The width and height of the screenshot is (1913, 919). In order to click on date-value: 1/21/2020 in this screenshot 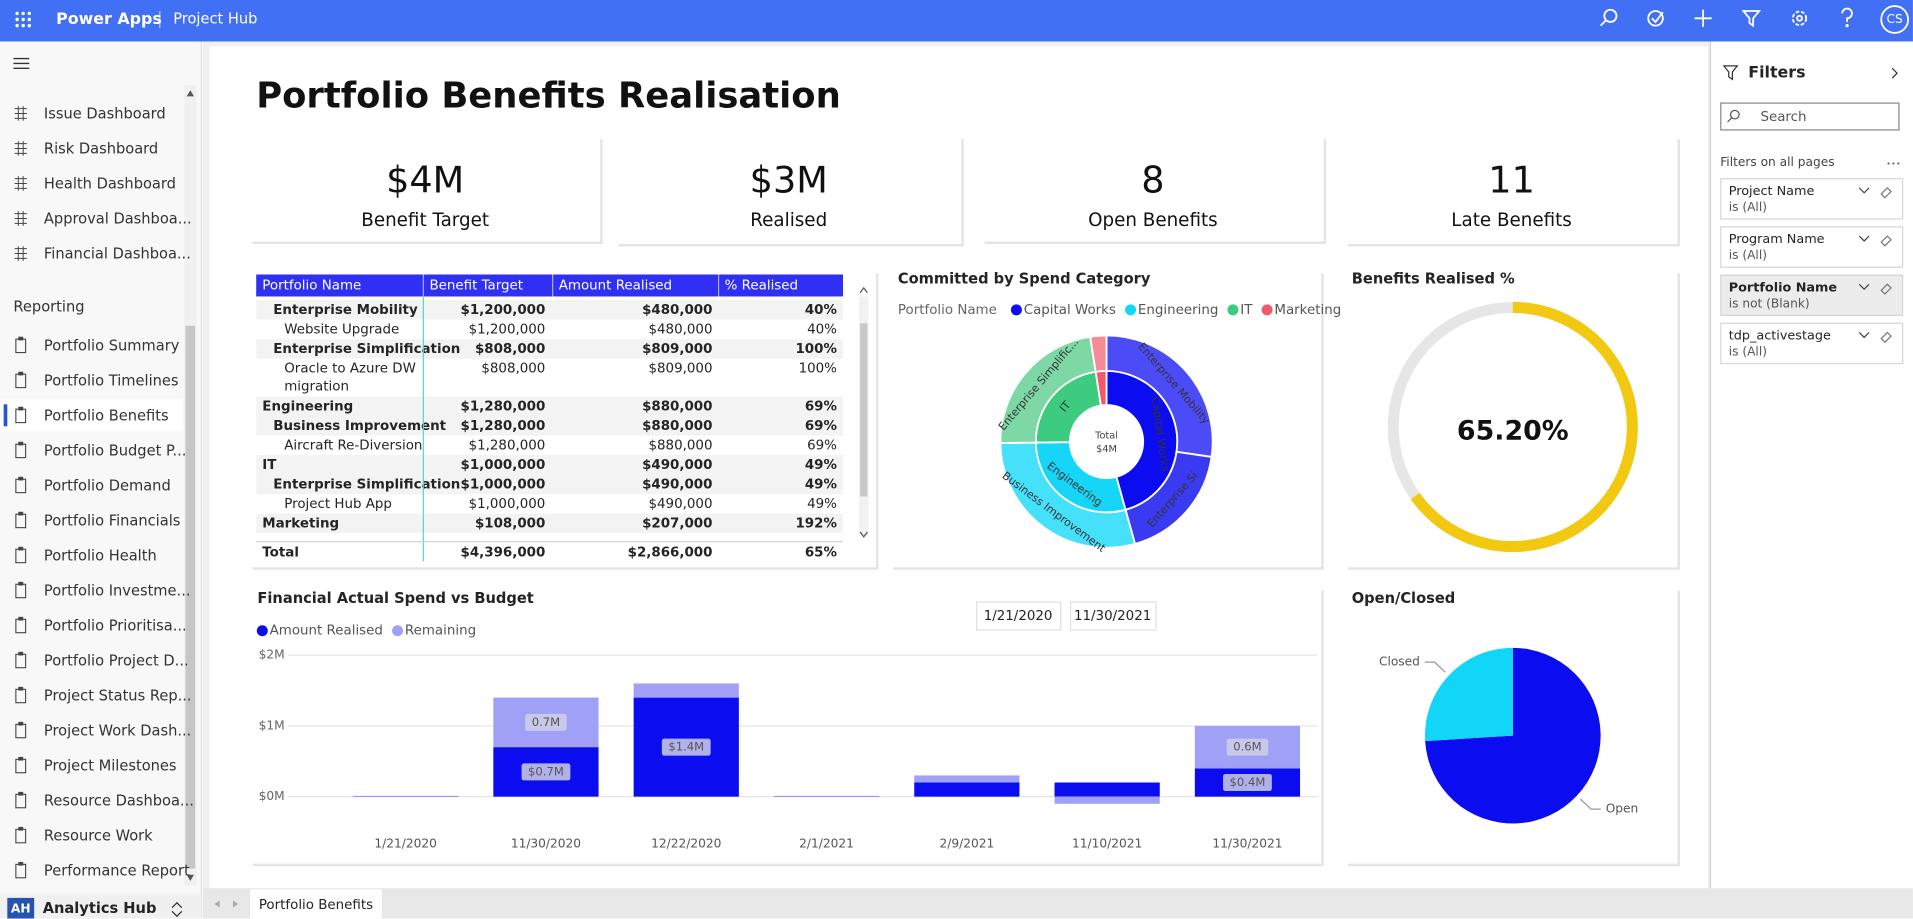, I will do `click(1018, 616)`.